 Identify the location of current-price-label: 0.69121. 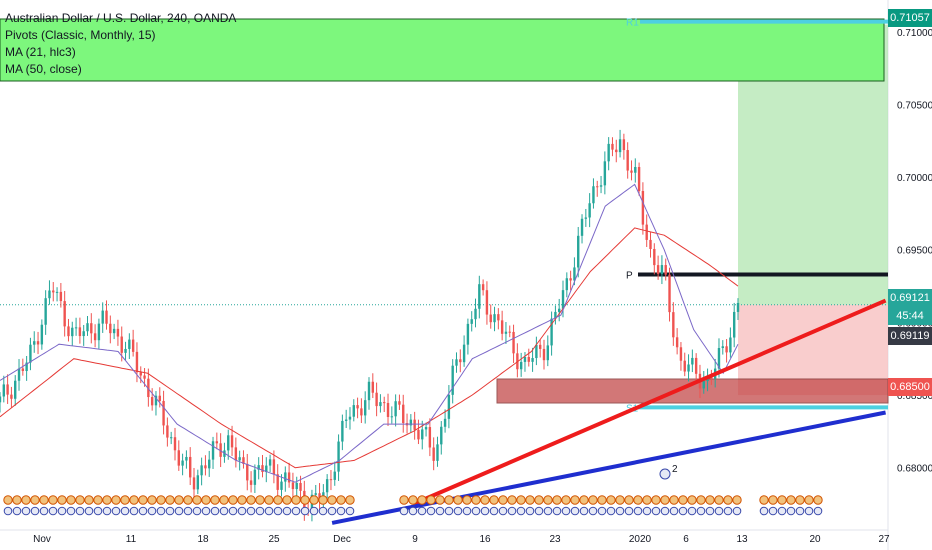
(910, 298).